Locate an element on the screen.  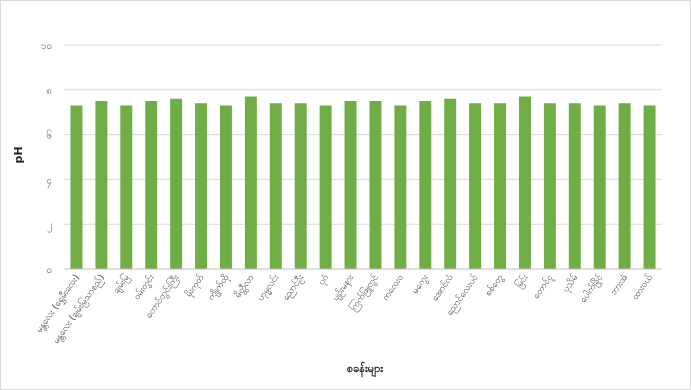
y-axis-title: pH is located at coordinates (18, 154).